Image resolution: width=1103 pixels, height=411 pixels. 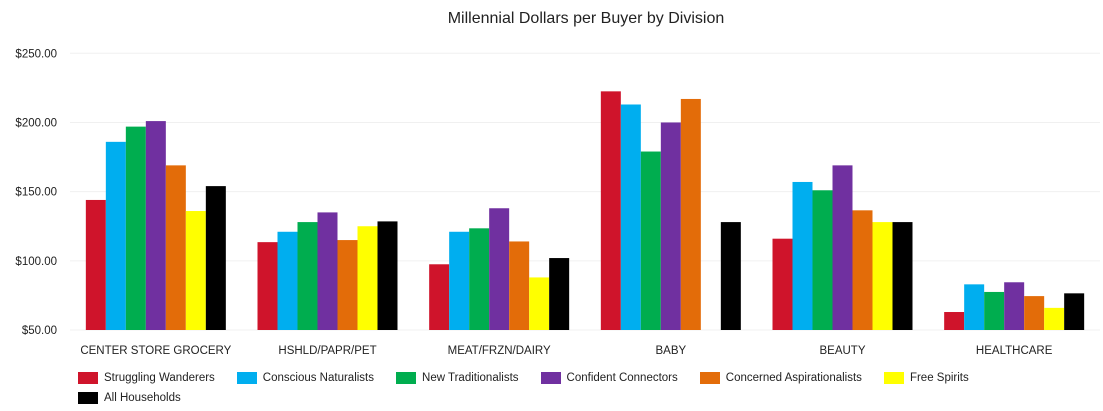 I want to click on legend-item: Concerned Aspirationalists, so click(x=780, y=378).